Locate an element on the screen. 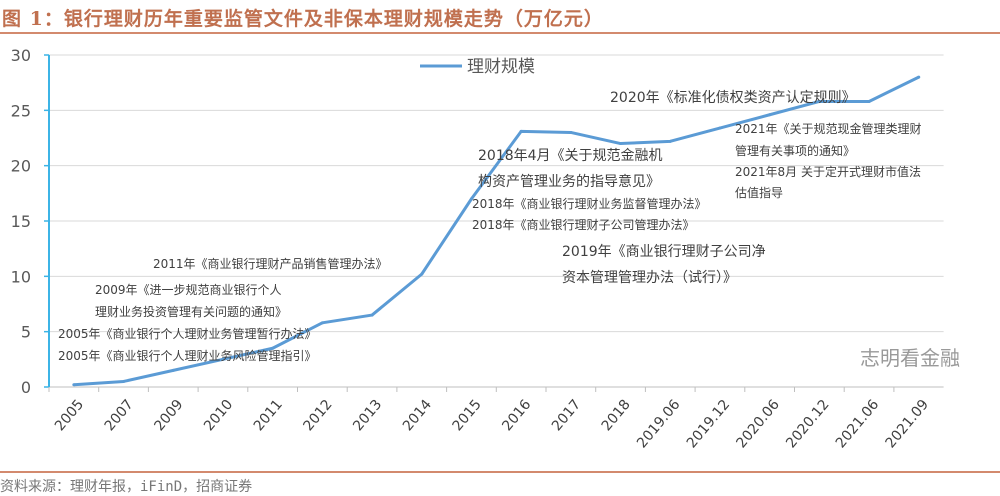 This screenshot has height=496, width=1000. annotation: 2011年《商业银行理财产品销售管理办法》 is located at coordinates (270, 263).